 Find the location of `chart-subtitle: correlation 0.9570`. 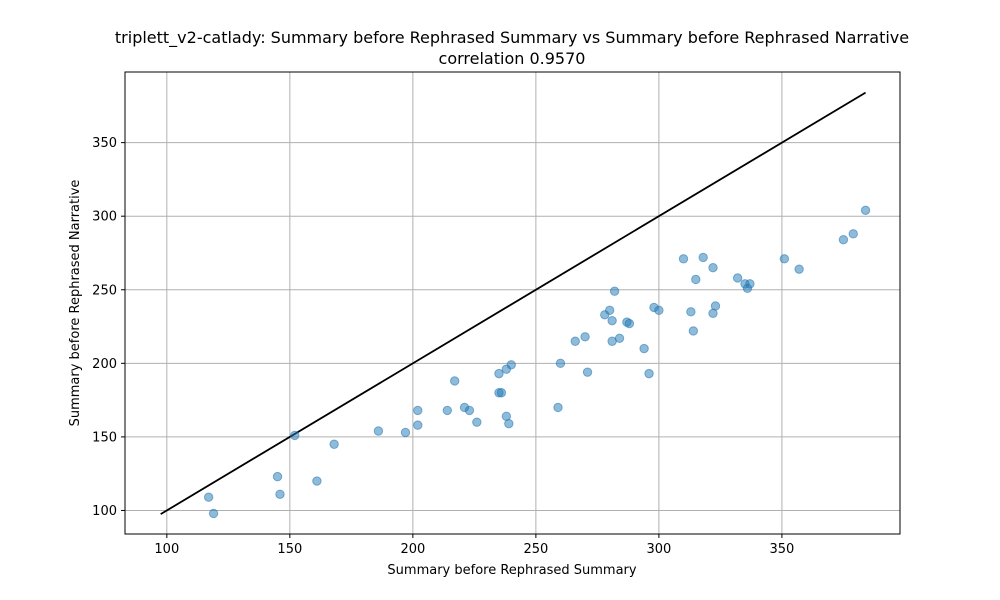

chart-subtitle: correlation 0.9570 is located at coordinates (512, 58).